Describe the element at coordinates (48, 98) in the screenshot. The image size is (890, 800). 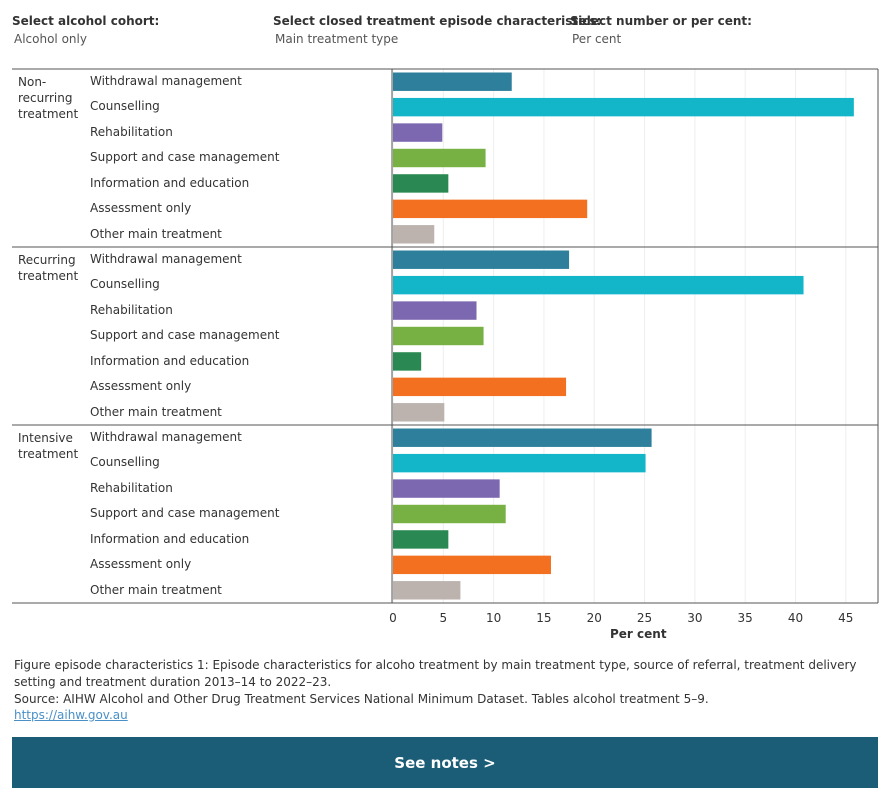
I see `group-label: Non-recurring treatment` at that location.